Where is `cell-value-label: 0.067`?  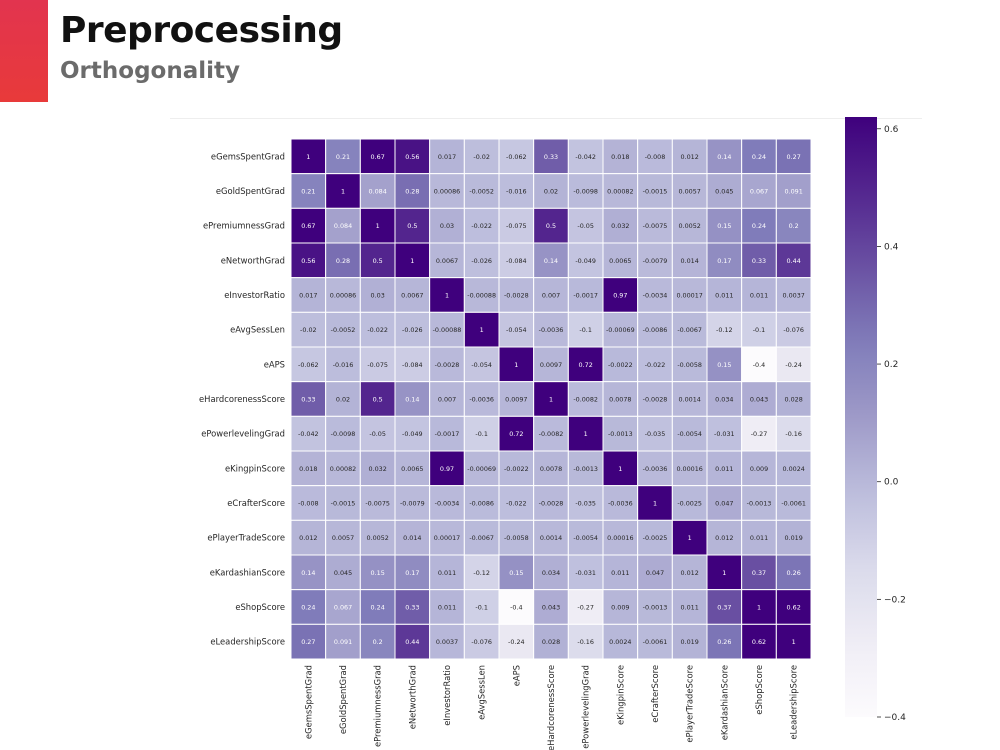 cell-value-label: 0.067 is located at coordinates (759, 192).